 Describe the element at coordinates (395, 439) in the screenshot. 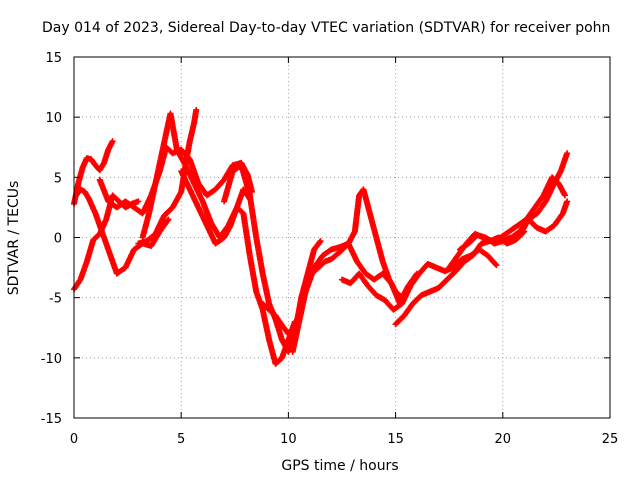

I see `x-tick-label: 15` at that location.